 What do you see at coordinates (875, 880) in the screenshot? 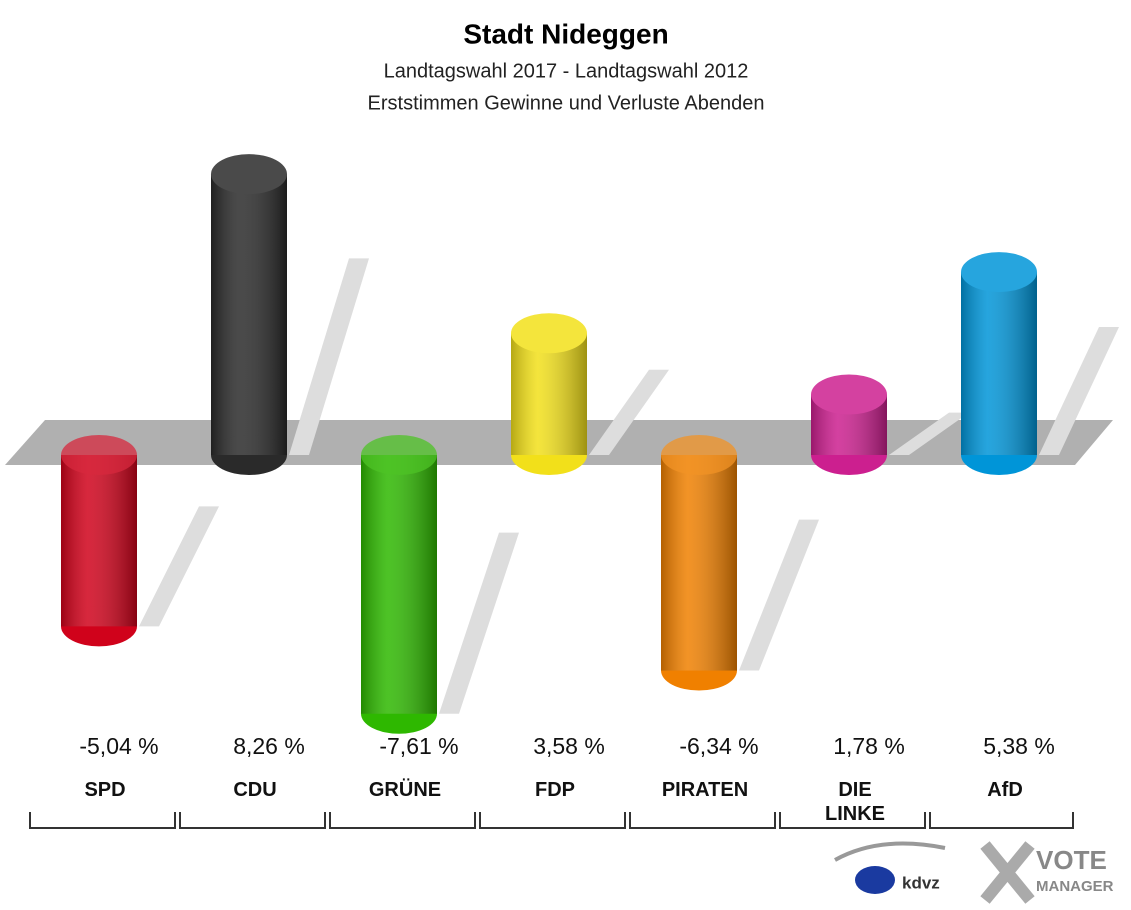
I see `logo-ball` at bounding box center [875, 880].